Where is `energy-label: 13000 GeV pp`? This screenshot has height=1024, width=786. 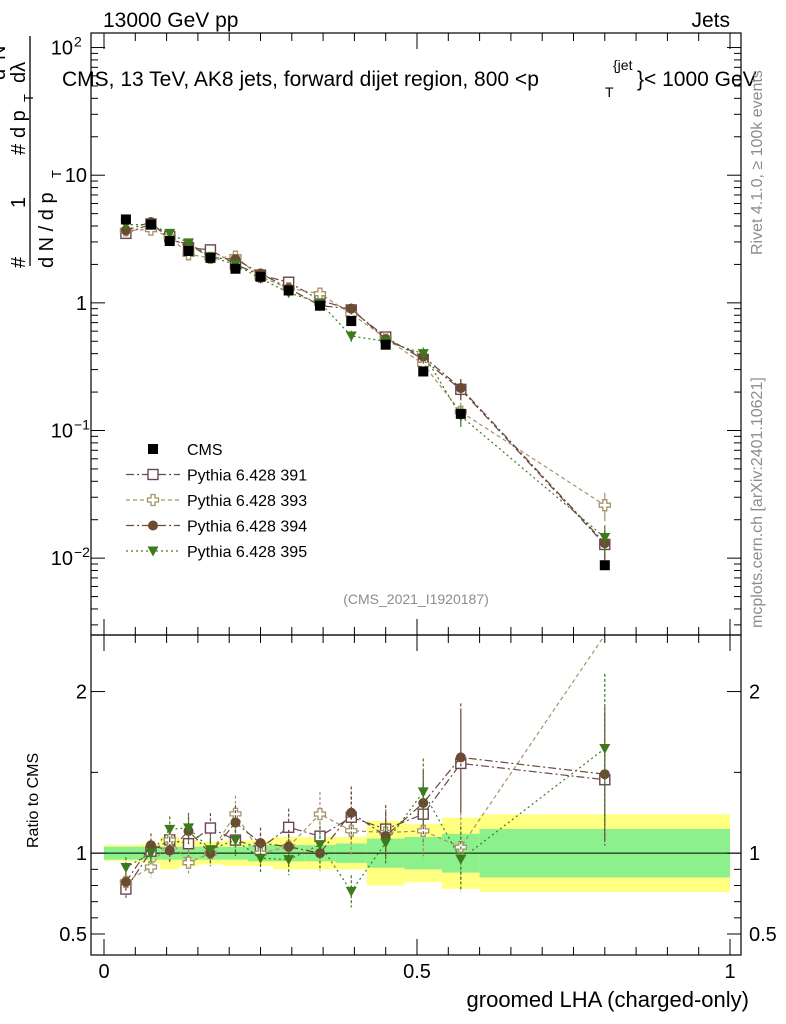
energy-label: 13000 GeV pp is located at coordinates (170, 20).